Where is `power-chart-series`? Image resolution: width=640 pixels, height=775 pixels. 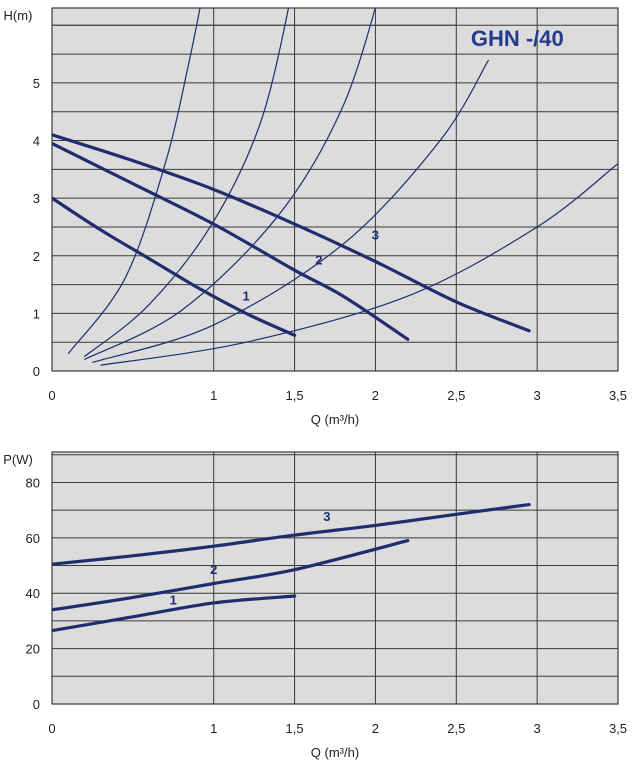 power-chart-series is located at coordinates (291, 568).